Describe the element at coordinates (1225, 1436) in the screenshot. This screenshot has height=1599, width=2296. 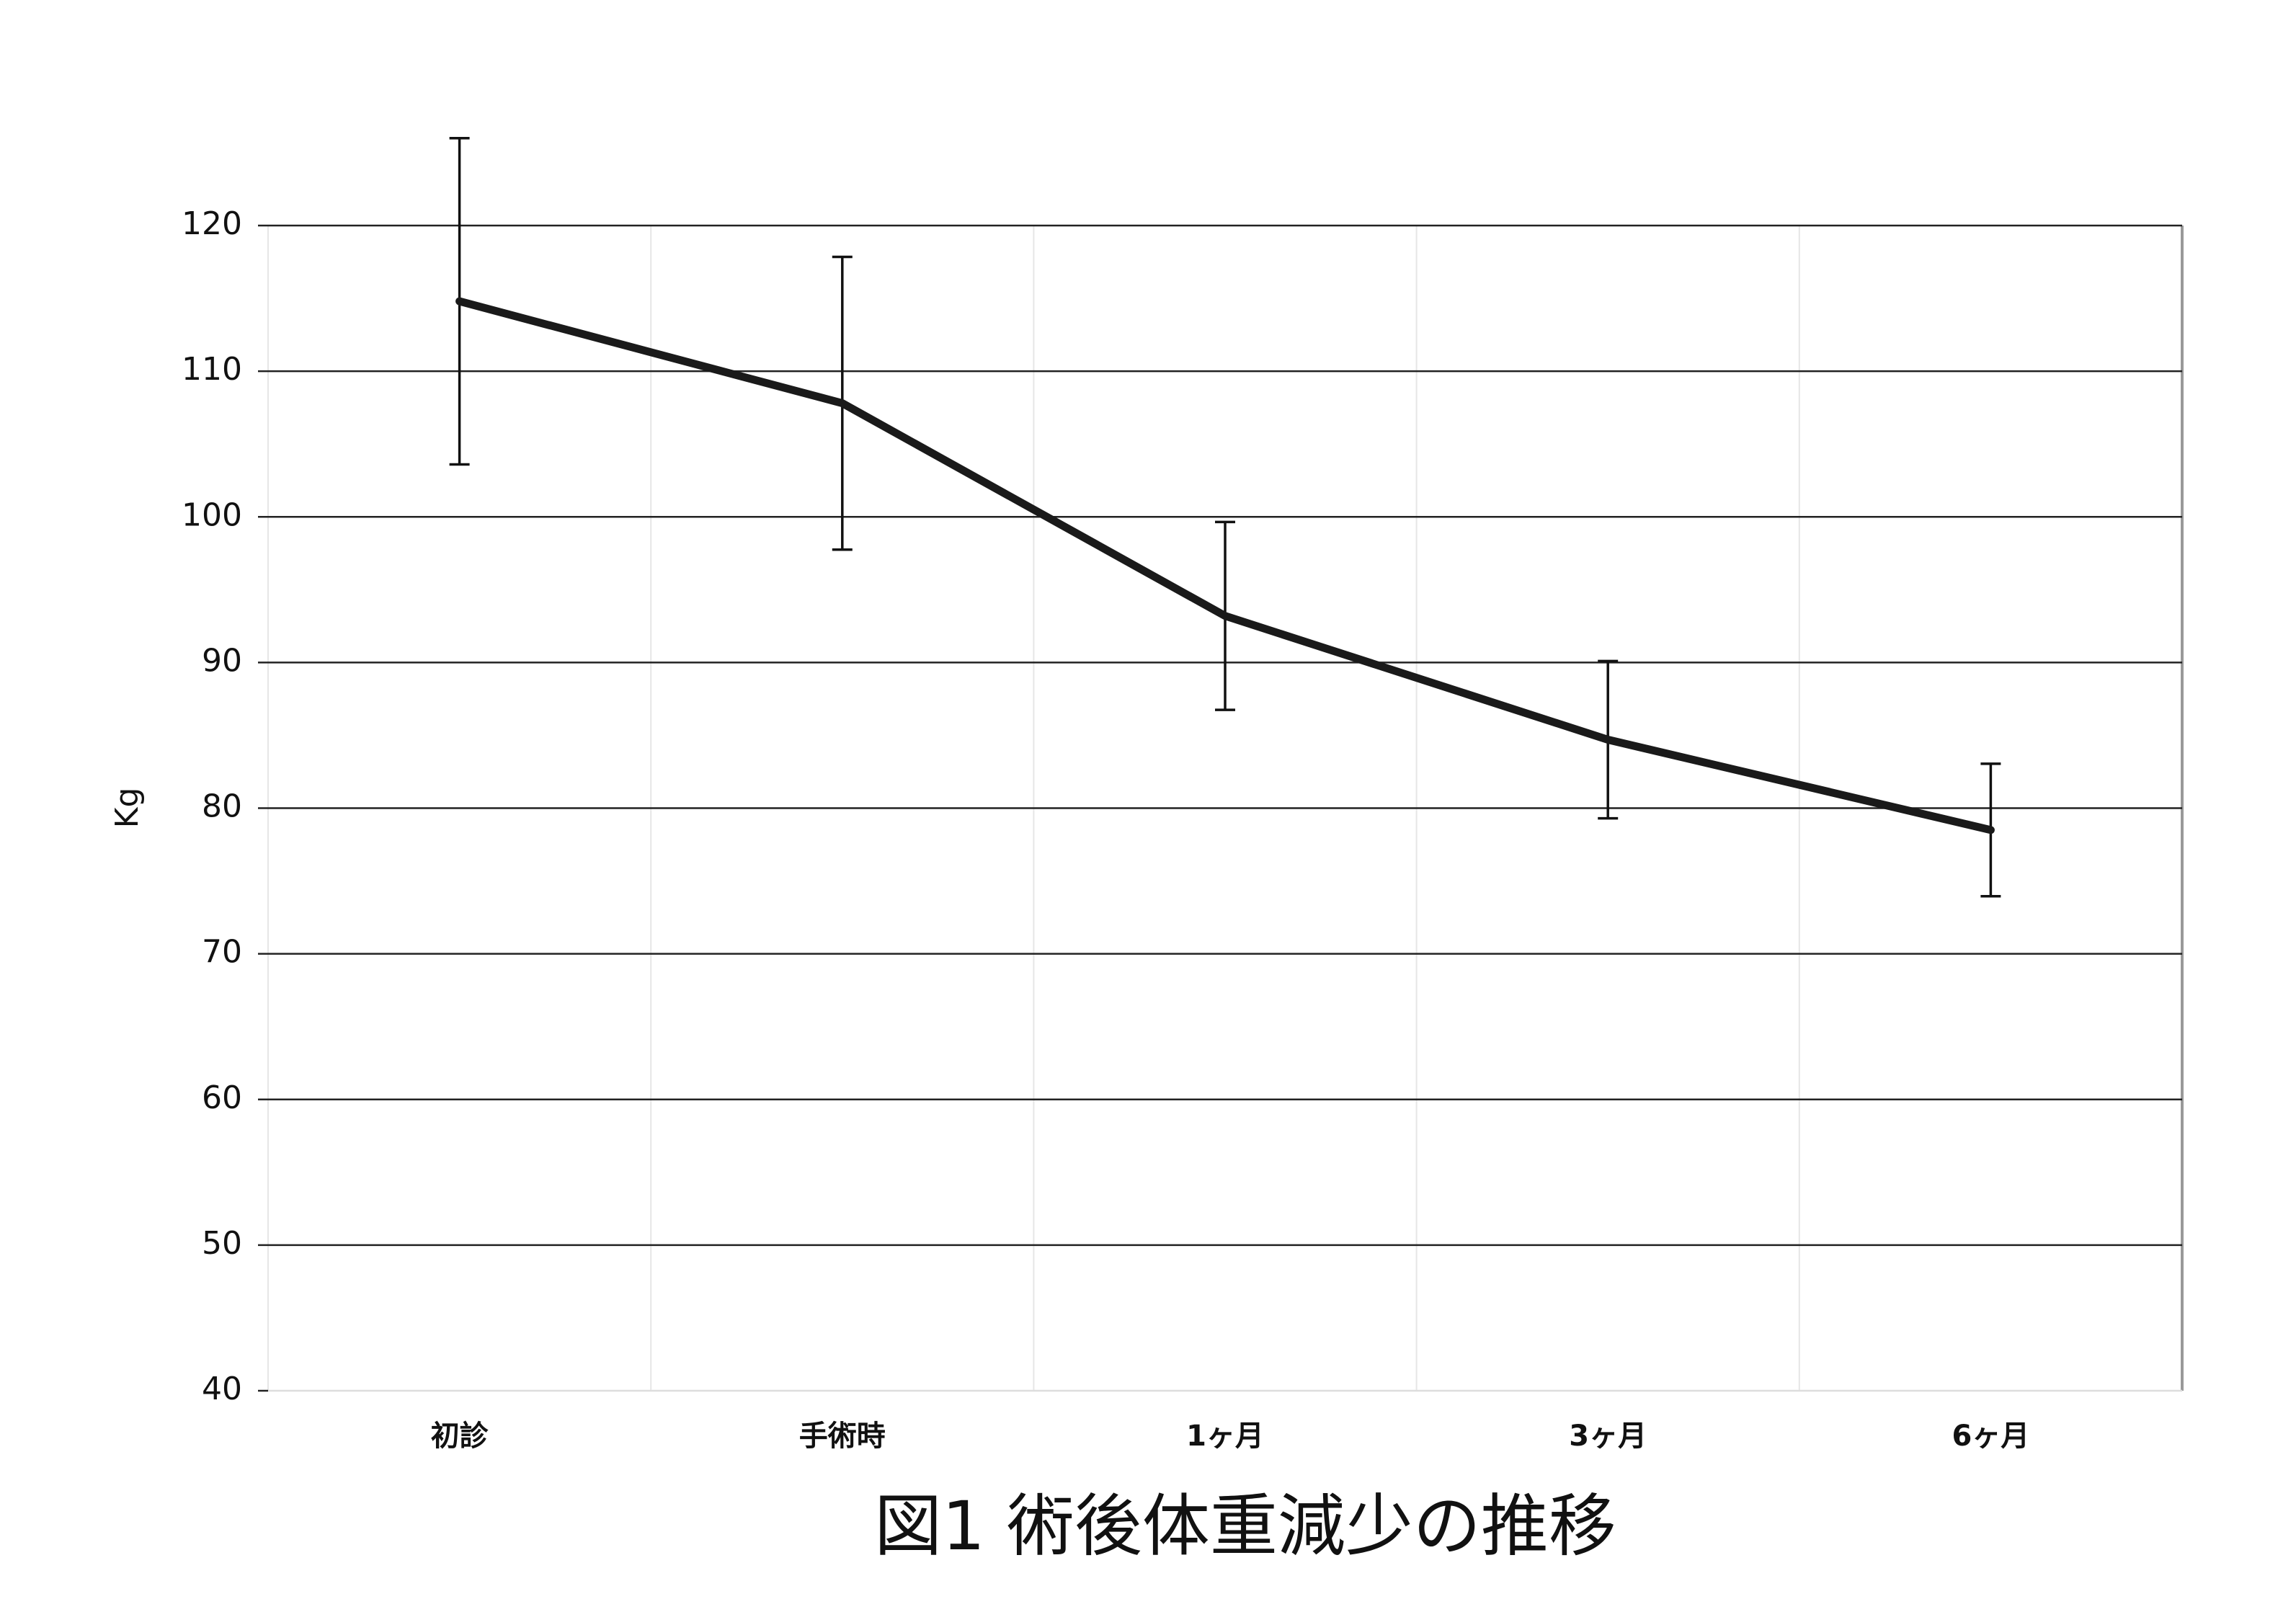
I see `x-tick-label: 1ヶ月` at that location.